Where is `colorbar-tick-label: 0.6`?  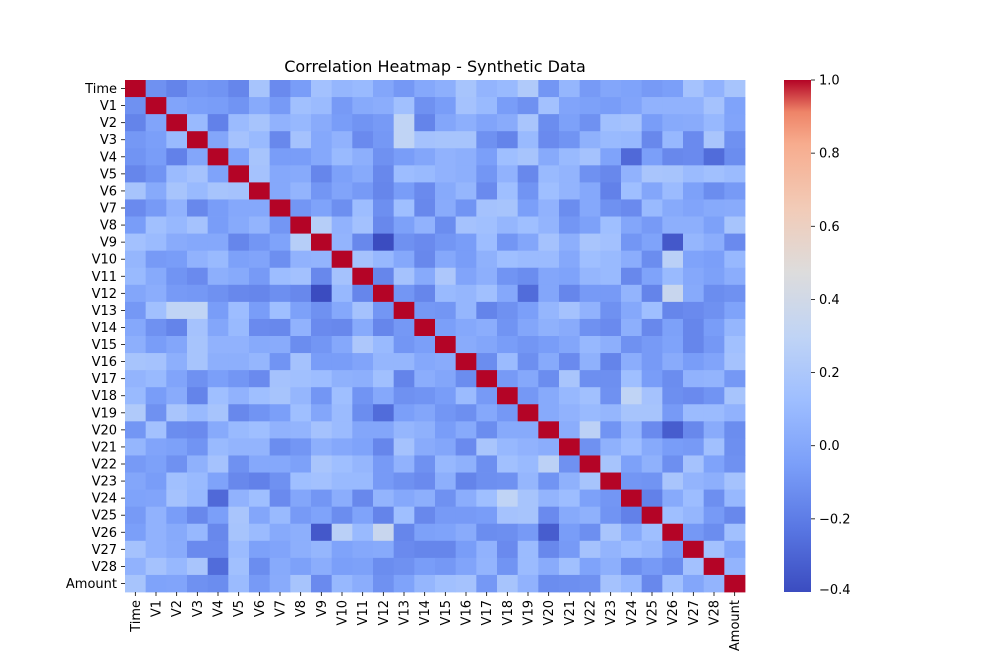 colorbar-tick-label: 0.6 is located at coordinates (829, 227).